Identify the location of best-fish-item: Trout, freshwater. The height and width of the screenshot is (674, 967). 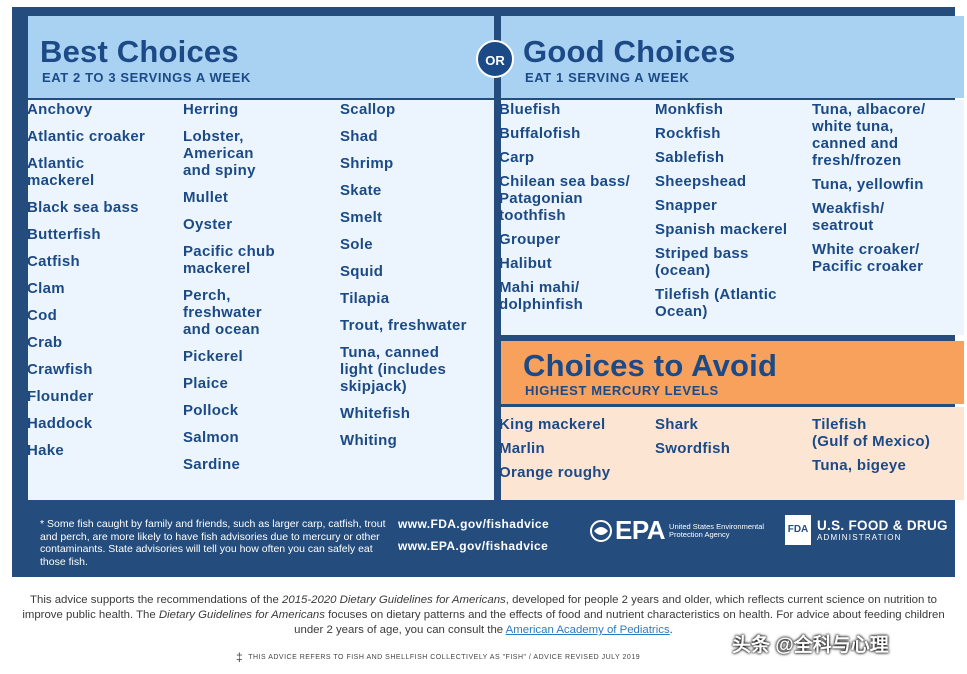
(403, 325).